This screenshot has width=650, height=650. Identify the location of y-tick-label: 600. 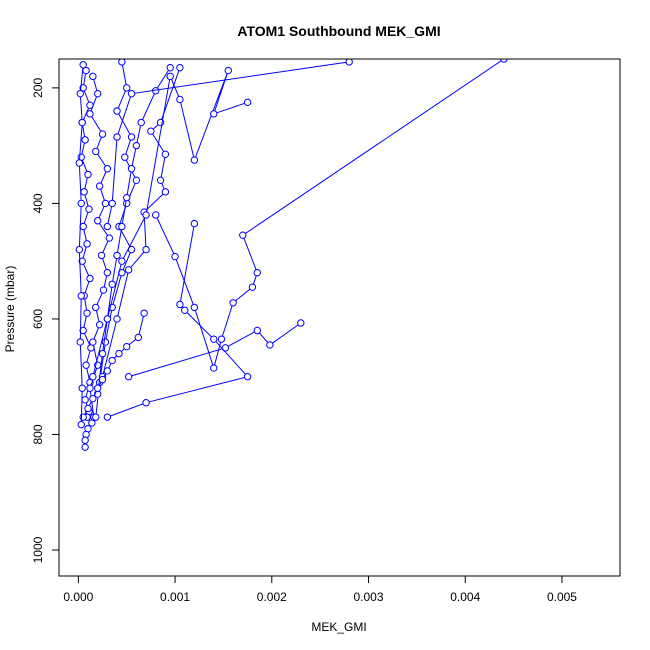
(38, 319).